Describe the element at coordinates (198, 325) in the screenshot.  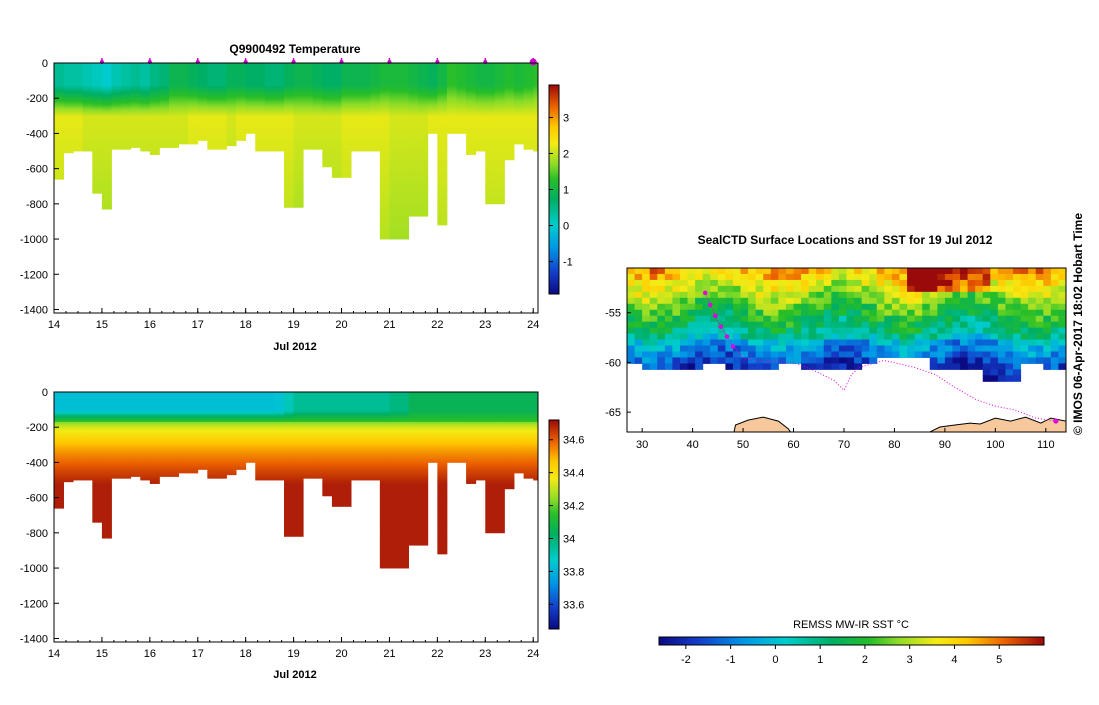
I see `x-tick-label: 17` at that location.